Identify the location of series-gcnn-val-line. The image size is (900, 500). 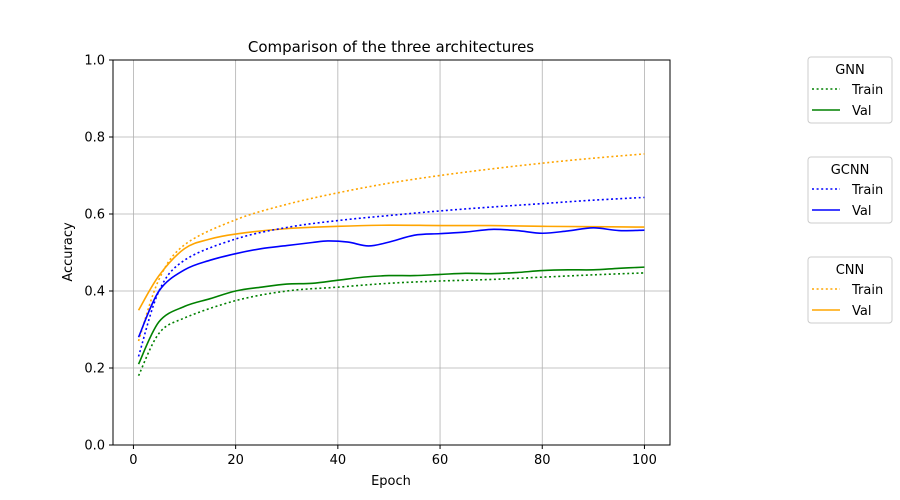
(391, 282).